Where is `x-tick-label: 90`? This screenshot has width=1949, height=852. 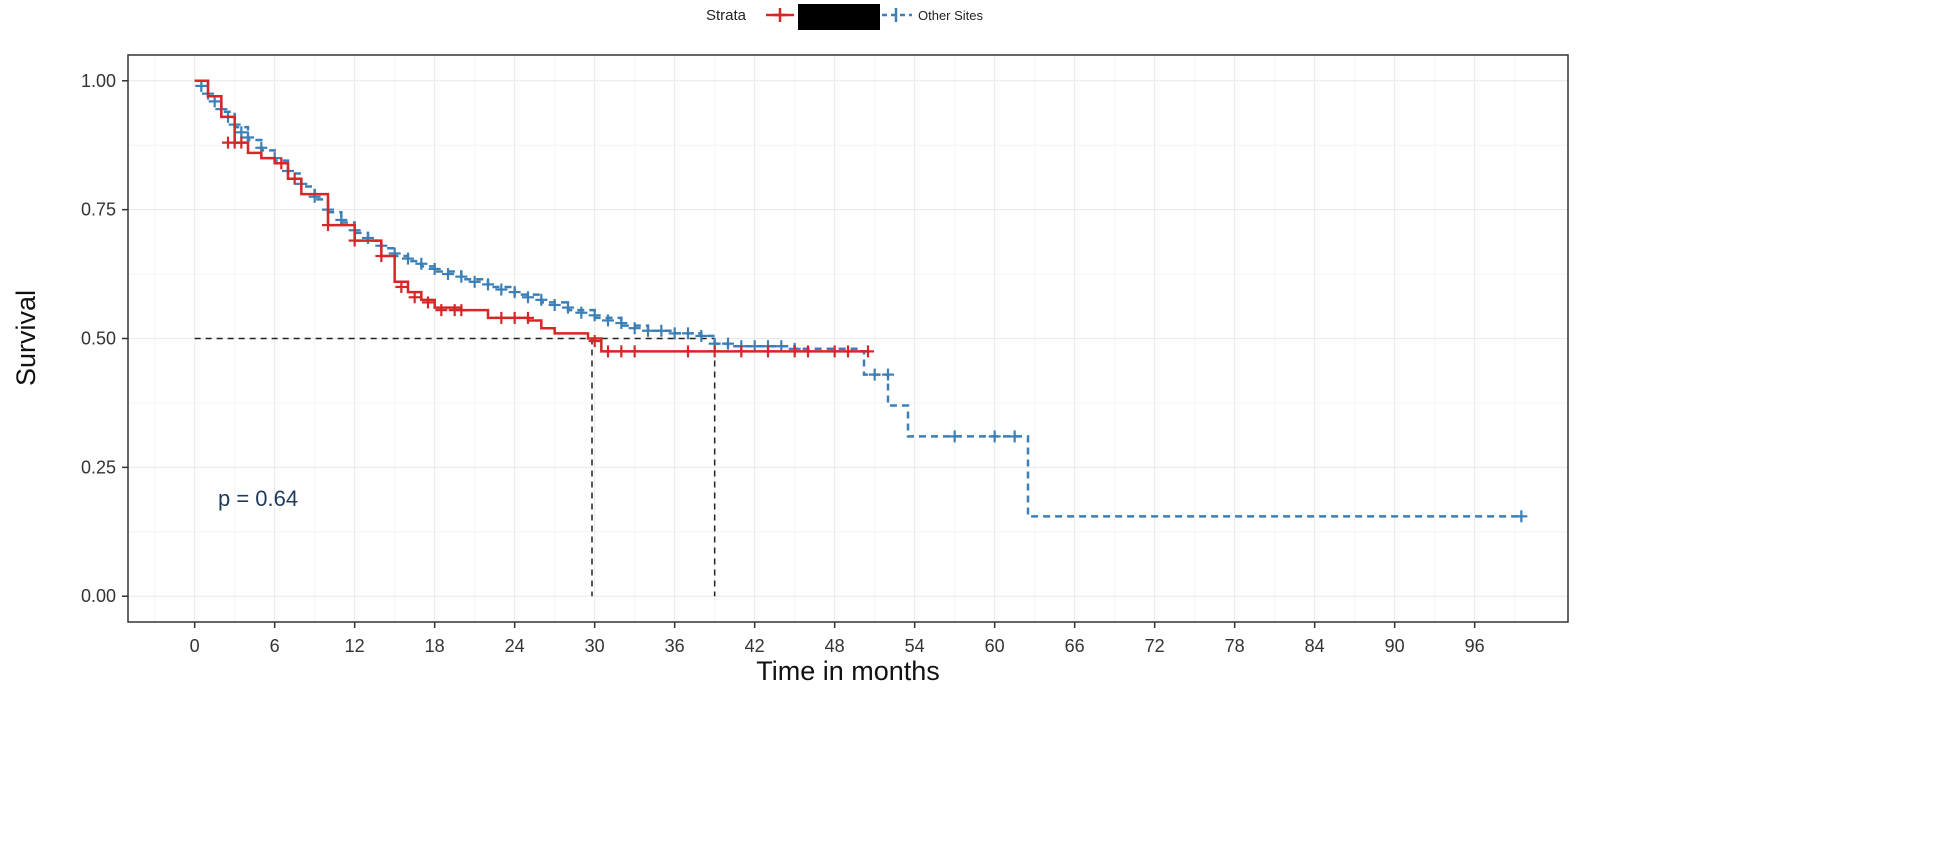
x-tick-label: 90 is located at coordinates (1395, 646).